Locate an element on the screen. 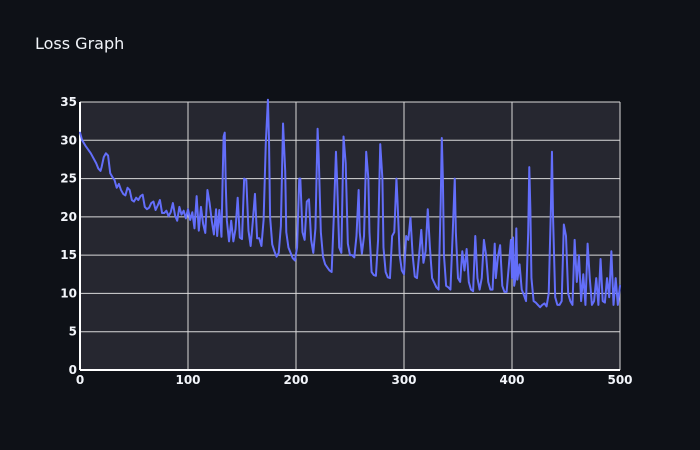 This screenshot has height=450, width=700. x-tick-label: 200 is located at coordinates (295, 380).